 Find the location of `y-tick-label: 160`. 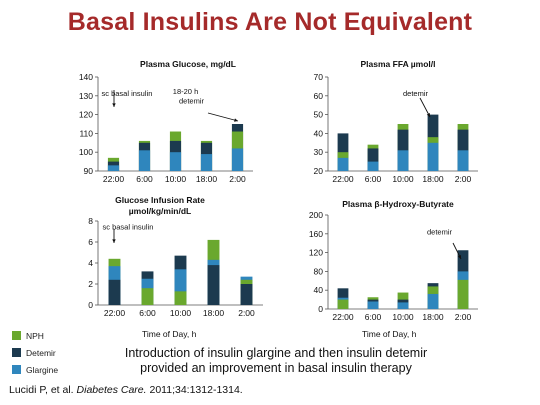

y-tick-label: 160 is located at coordinates (316, 234).